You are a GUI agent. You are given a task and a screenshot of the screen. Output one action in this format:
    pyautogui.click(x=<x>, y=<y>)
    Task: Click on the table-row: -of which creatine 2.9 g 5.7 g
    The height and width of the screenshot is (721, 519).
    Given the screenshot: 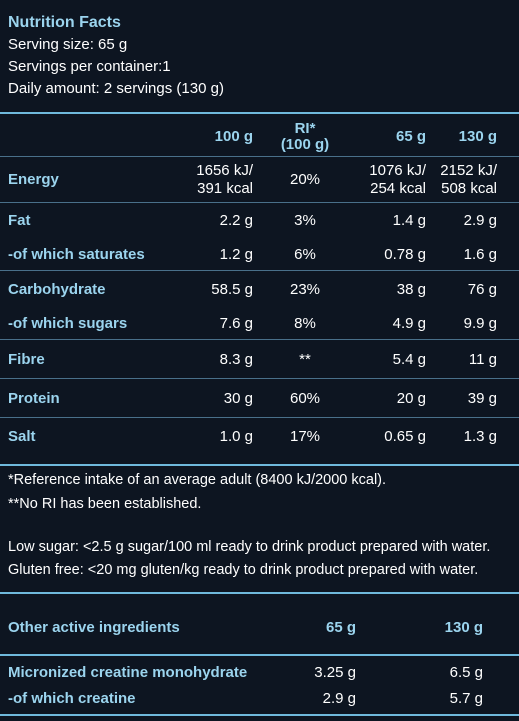 What is the action you would take?
    pyautogui.click(x=259, y=698)
    